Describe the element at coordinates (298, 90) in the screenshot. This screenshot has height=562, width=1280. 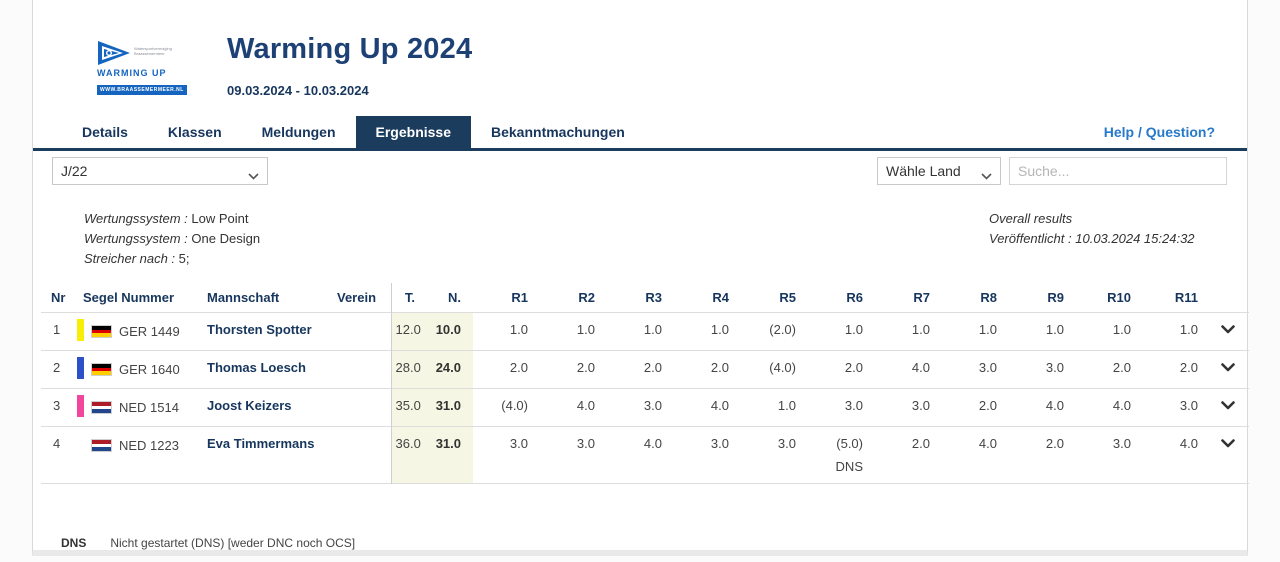
I see `event-dates: 09.03.2024 - 10.03.2024` at that location.